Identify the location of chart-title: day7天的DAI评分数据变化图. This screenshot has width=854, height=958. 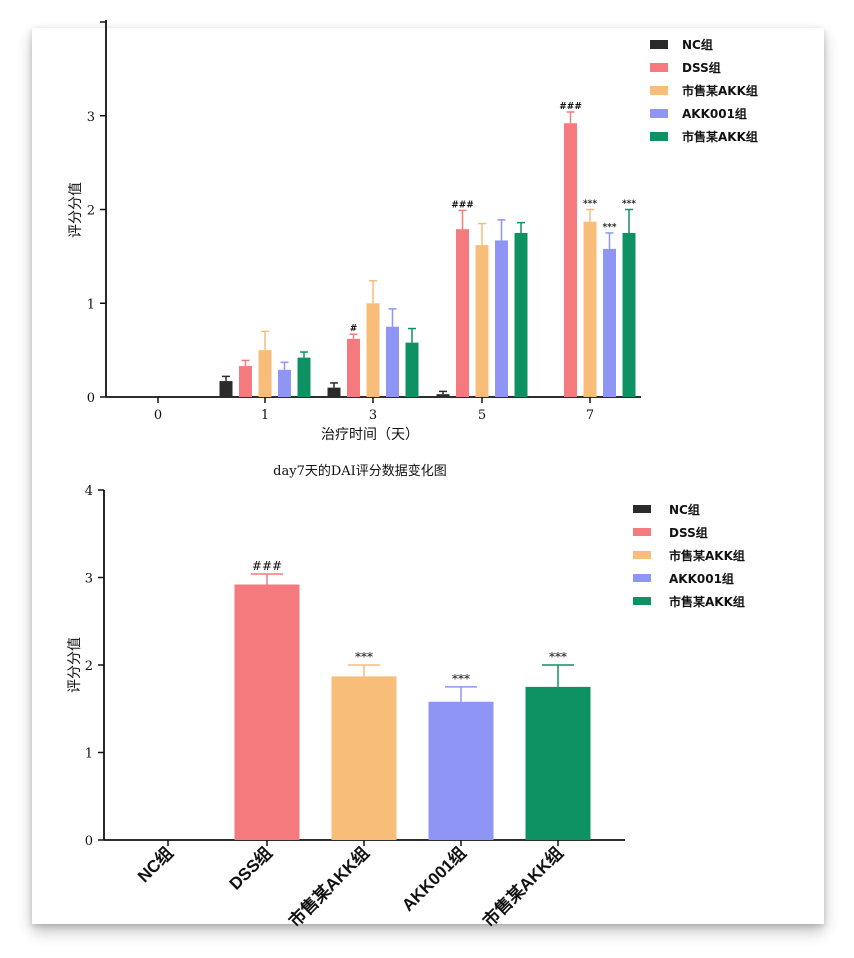
(360, 471).